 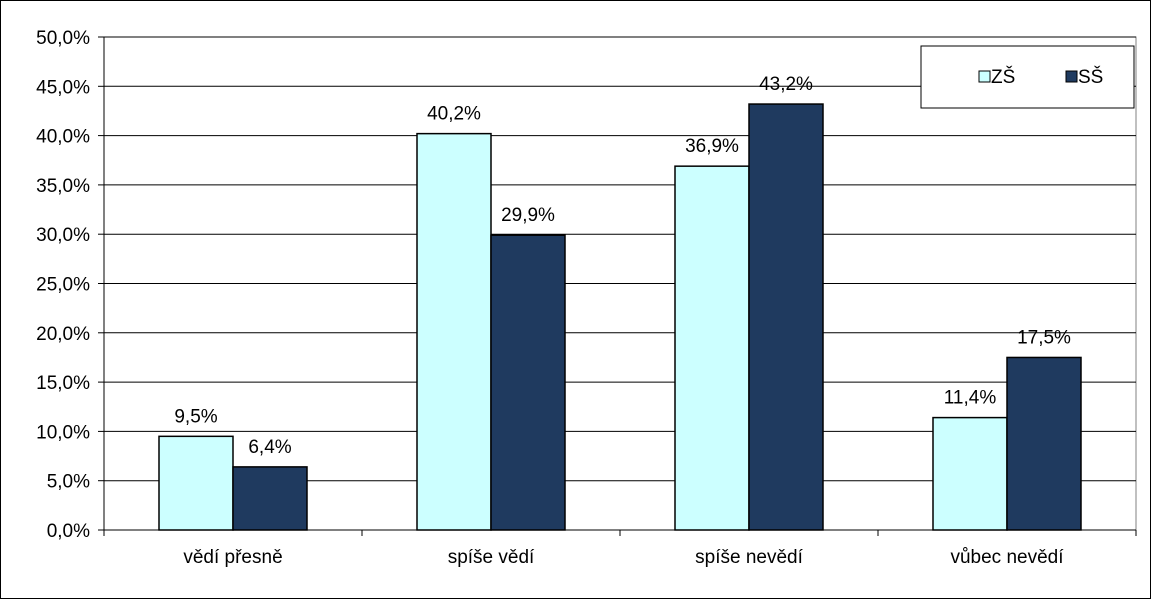 What do you see at coordinates (1090, 77) in the screenshot?
I see `legend-label: SŠ` at bounding box center [1090, 77].